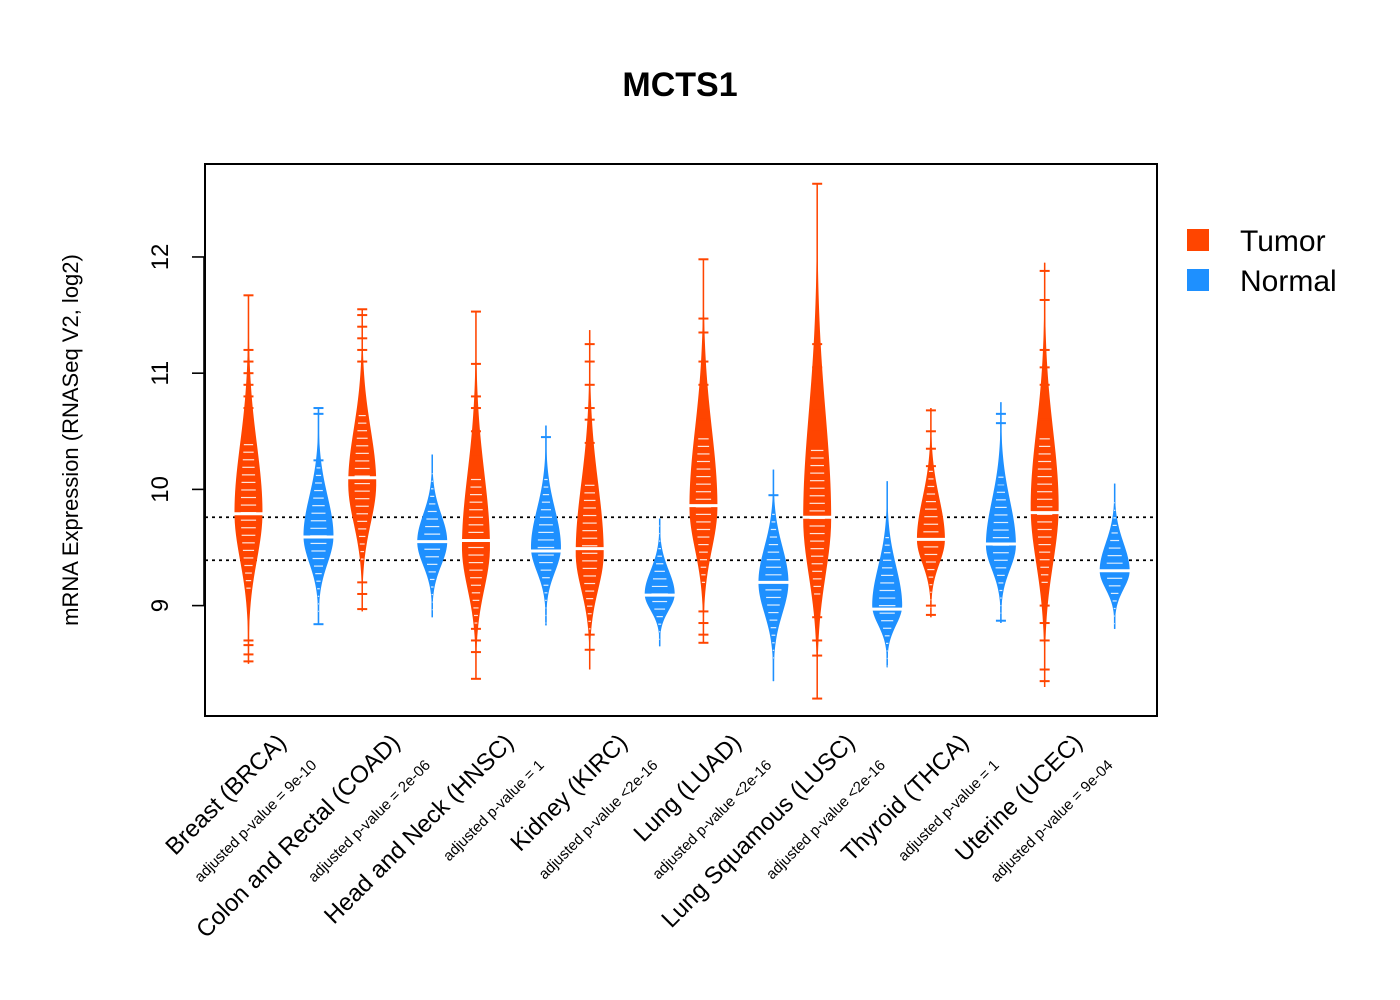 The height and width of the screenshot is (1000, 1400). I want to click on y-tick-label: 10, so click(160, 489).